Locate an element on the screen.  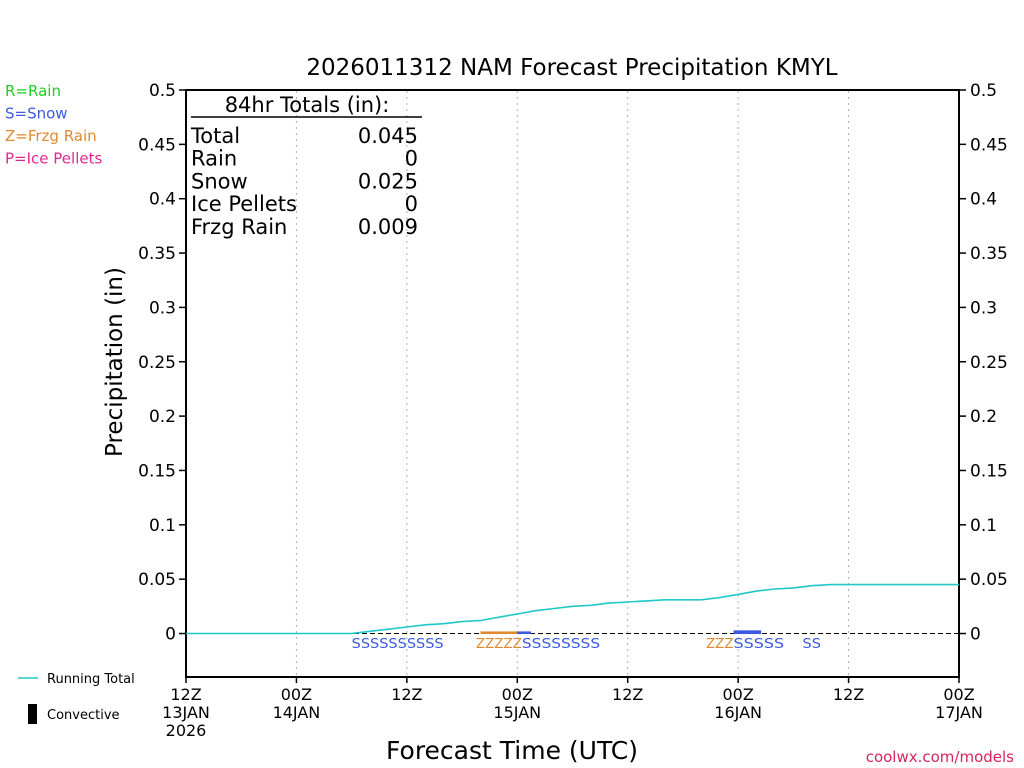
y-axis-right: 0.5 0.45 0.4 0.35 0.3 0.25 0.2 0.15 0.1 0.05 0 is located at coordinates (983, 363).